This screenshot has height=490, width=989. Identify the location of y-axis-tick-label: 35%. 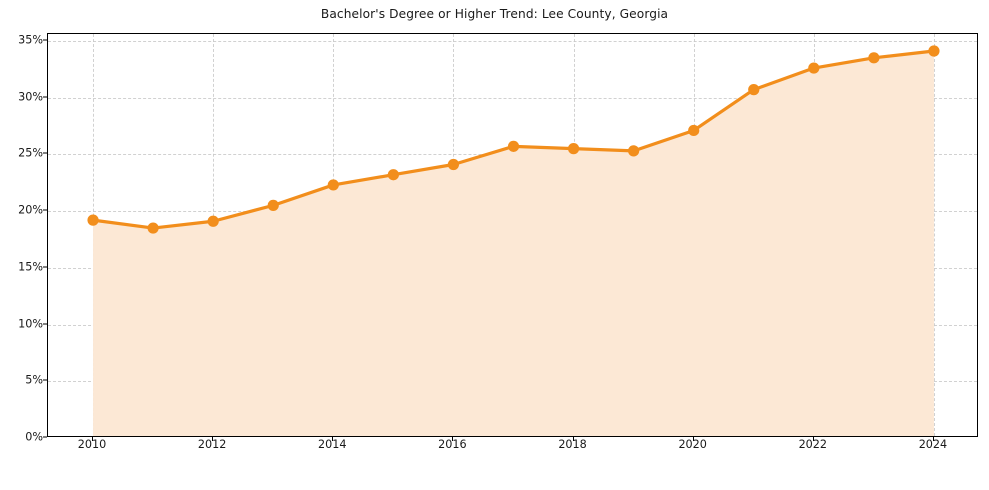
(30, 40).